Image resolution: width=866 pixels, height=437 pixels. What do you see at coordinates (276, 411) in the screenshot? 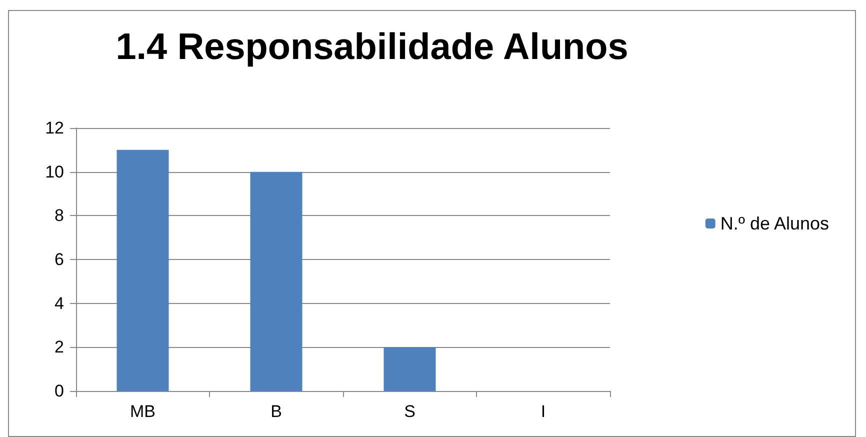
I see `x-tick-label: B` at bounding box center [276, 411].